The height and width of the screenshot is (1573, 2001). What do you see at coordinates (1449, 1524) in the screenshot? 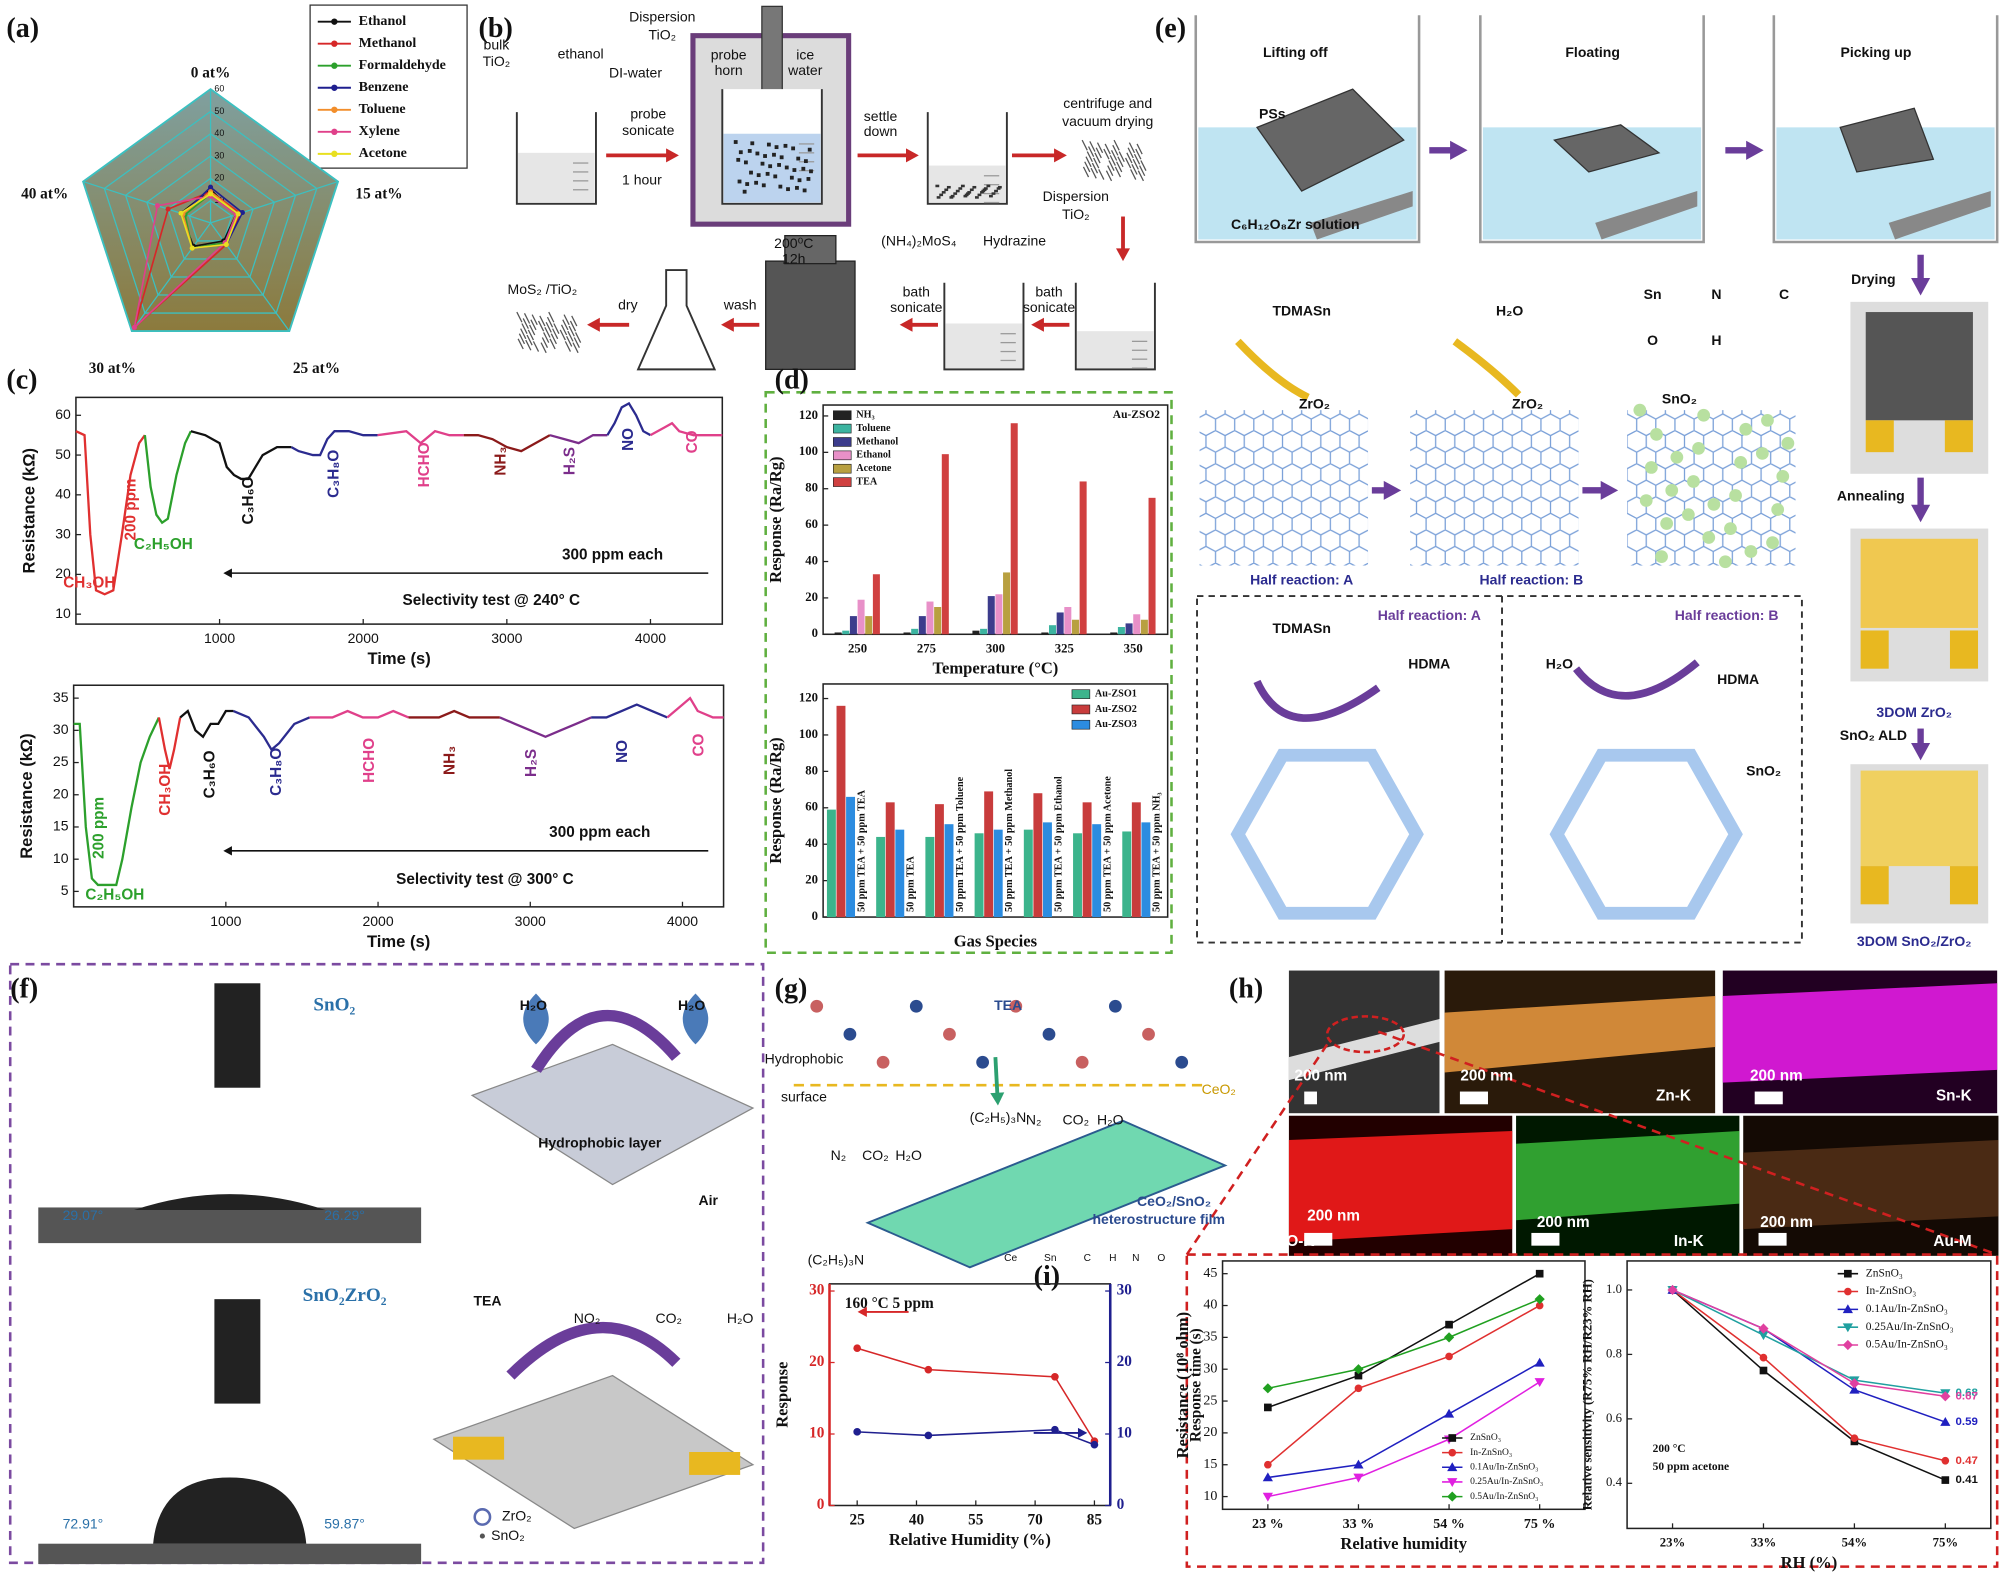
I see `x-tick-label: 54 %` at bounding box center [1449, 1524].